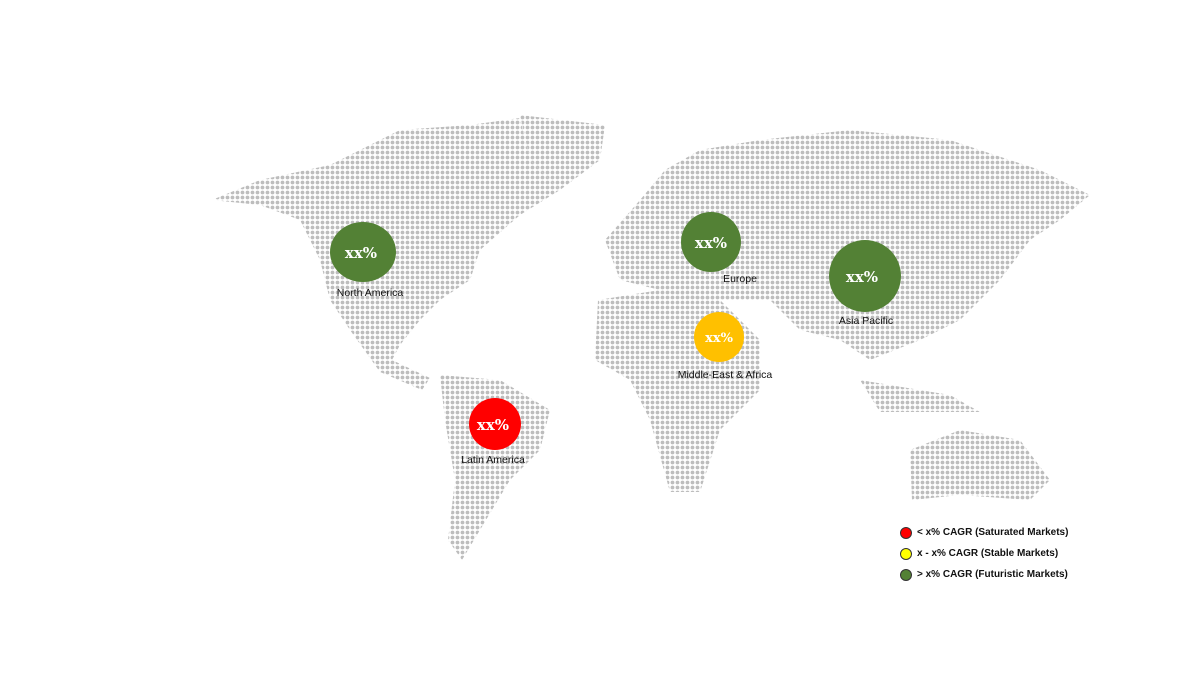 The height and width of the screenshot is (675, 1200). What do you see at coordinates (562, 152) in the screenshot?
I see `continent-greenland` at bounding box center [562, 152].